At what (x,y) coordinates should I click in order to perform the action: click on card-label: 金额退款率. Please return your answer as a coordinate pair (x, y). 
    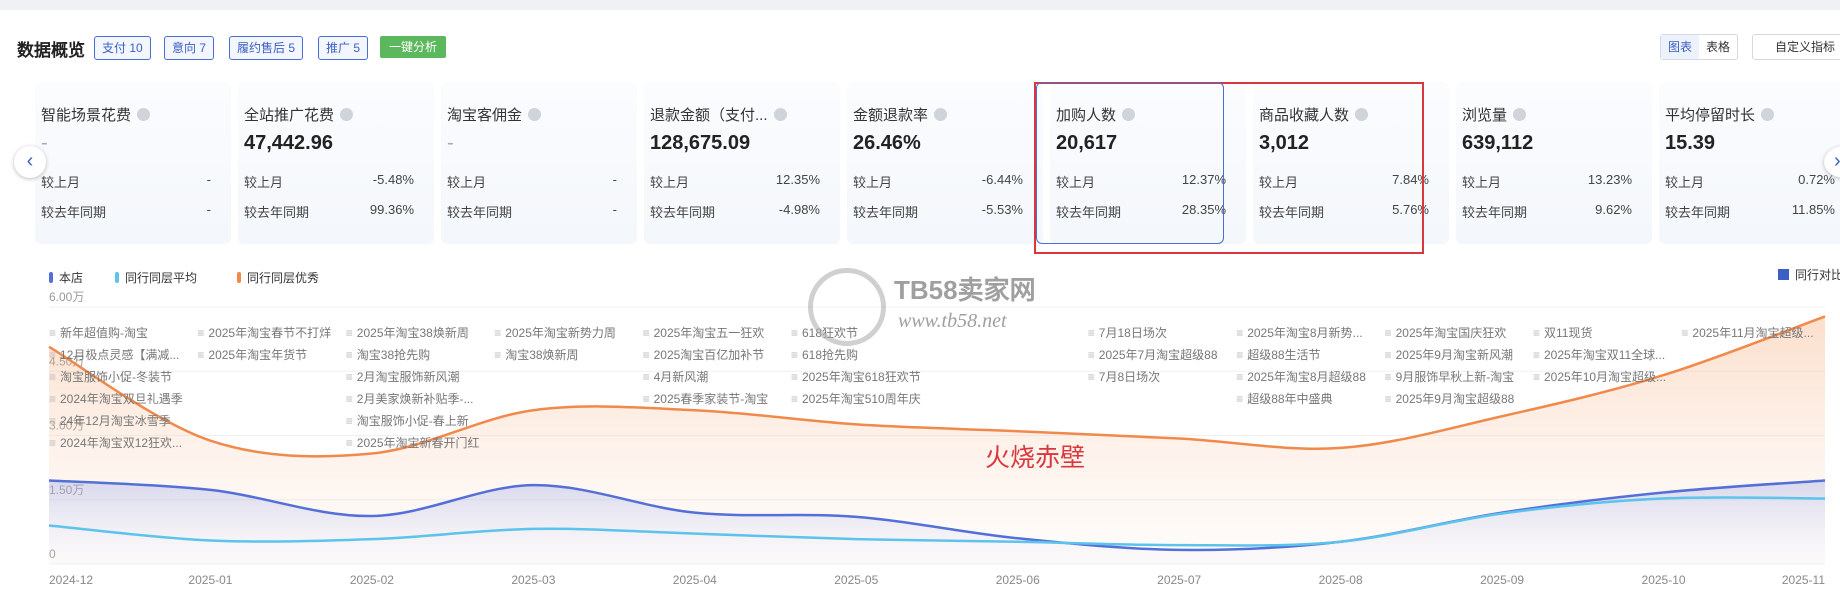
    Looking at the image, I should click on (891, 115).